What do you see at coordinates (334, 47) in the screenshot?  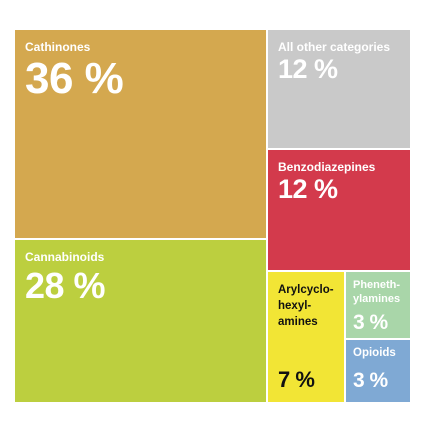 I see `tile-label: All other categories` at bounding box center [334, 47].